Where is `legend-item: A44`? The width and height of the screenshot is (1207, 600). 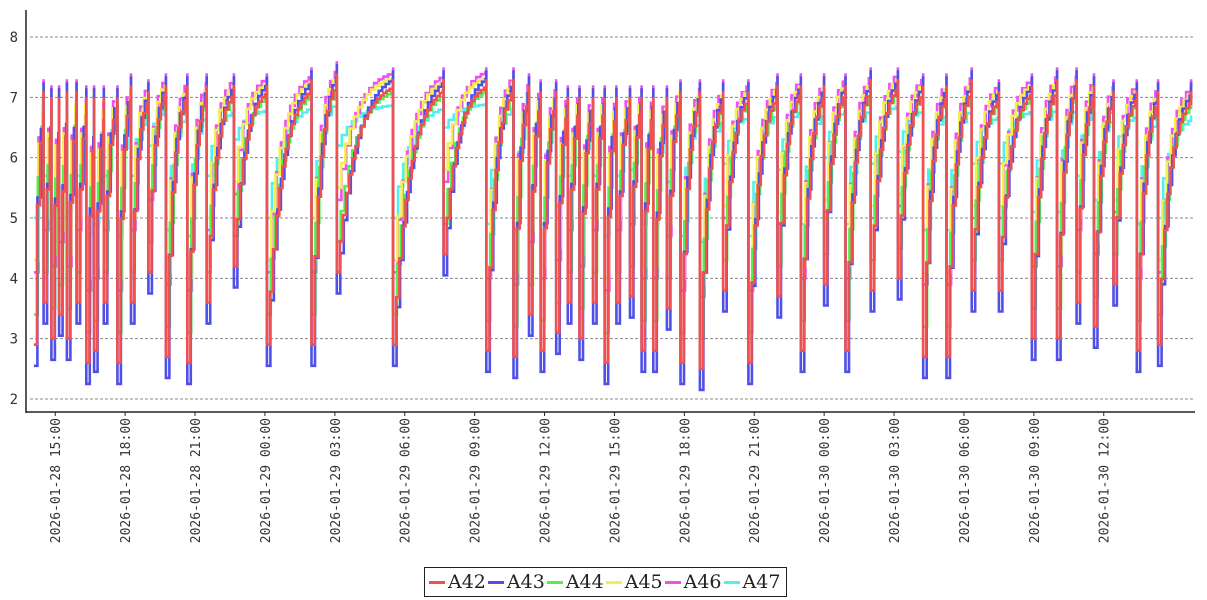
legend-item: A44 is located at coordinates (575, 582).